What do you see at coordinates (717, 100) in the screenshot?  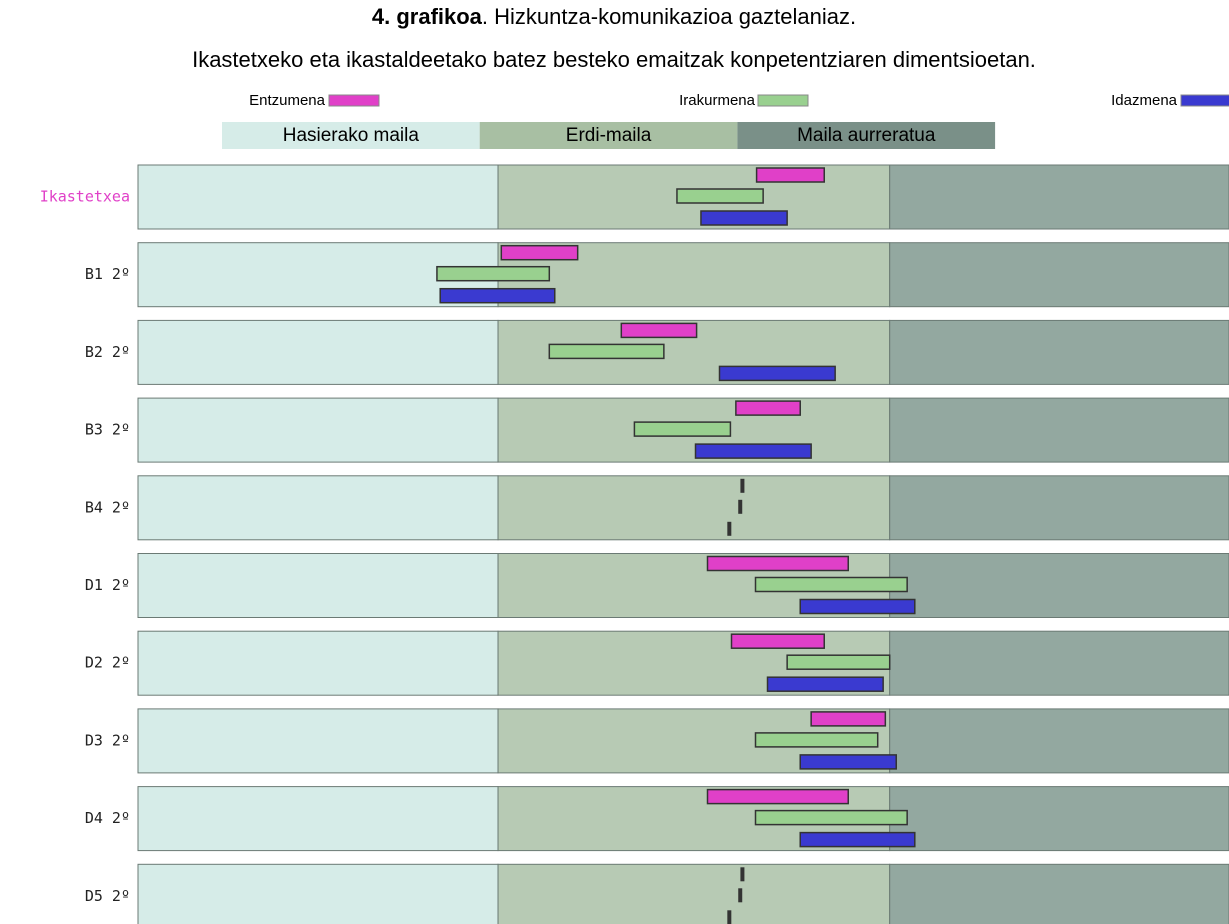 I see `legend-label: Irakurmena` at bounding box center [717, 100].